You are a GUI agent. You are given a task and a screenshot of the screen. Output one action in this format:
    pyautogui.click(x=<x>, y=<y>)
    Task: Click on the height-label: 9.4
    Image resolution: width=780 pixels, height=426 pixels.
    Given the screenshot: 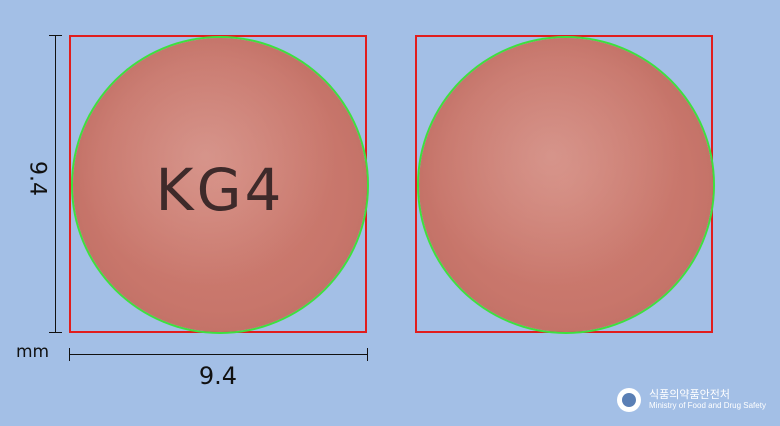 What is the action you would take?
    pyautogui.click(x=37, y=178)
    